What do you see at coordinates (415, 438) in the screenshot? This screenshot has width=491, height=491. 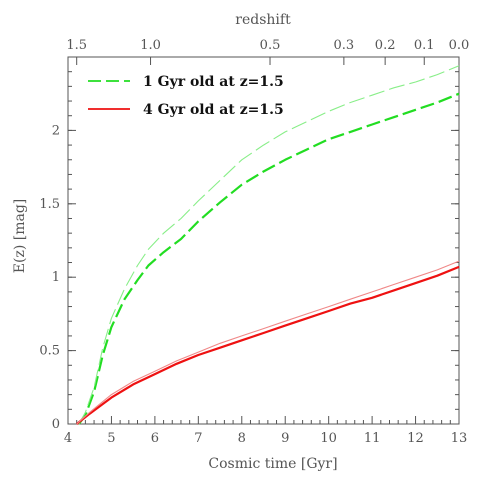 I see `x-tick-label: 12` at bounding box center [415, 438].